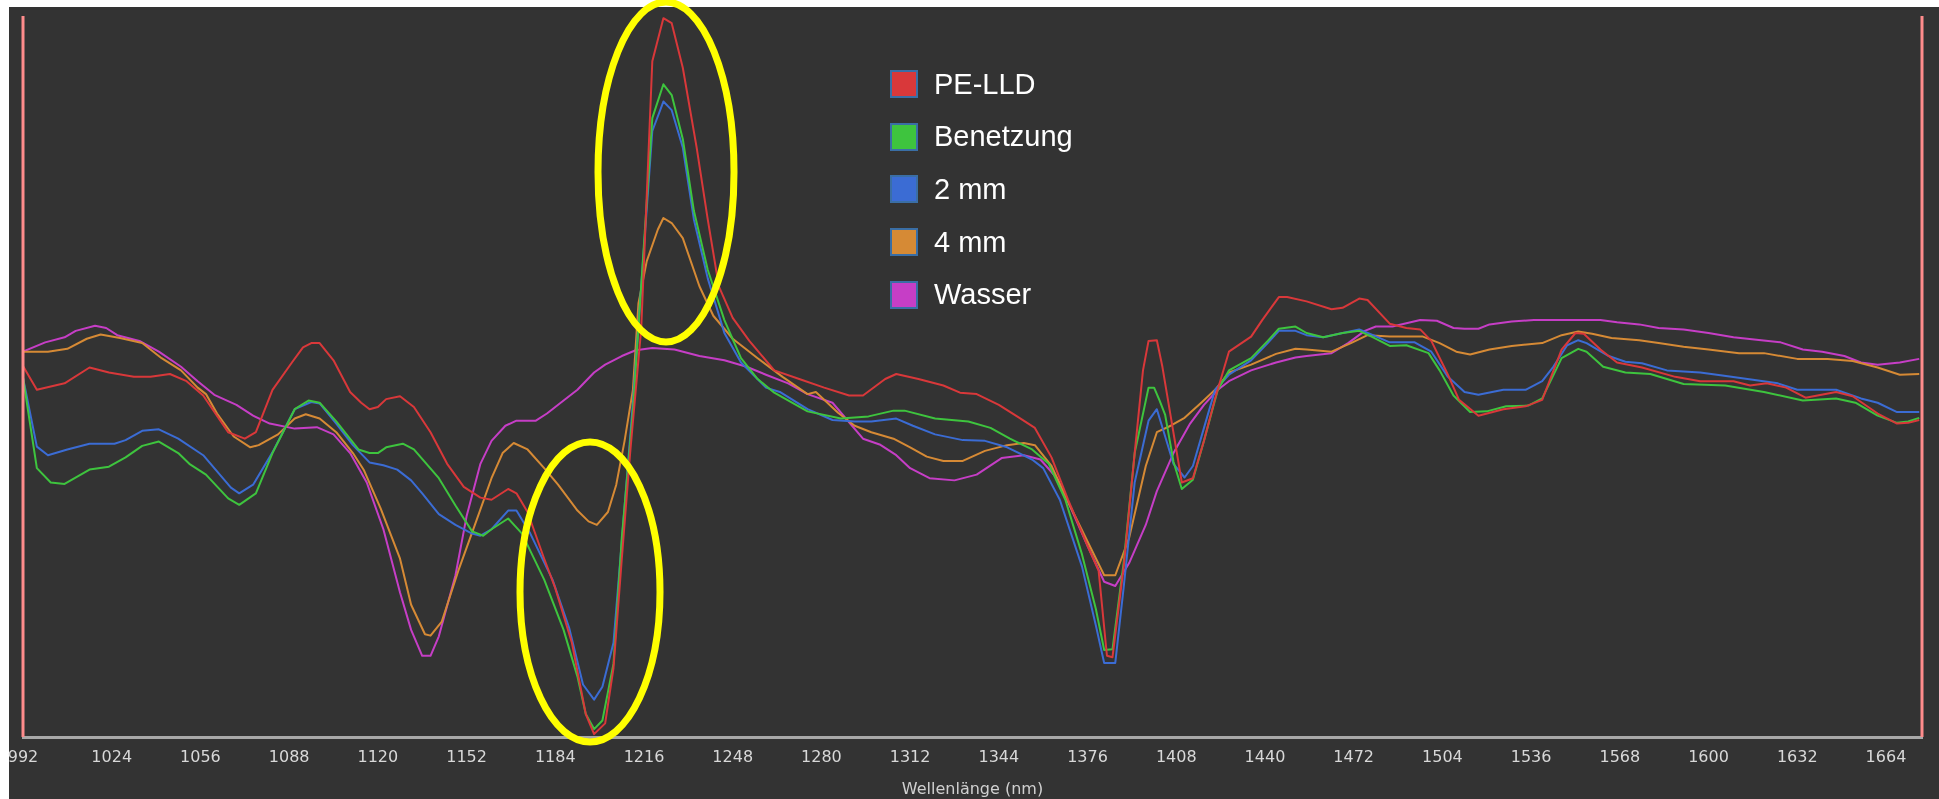  Describe the element at coordinates (1708, 756) in the screenshot. I see `x-tick-label: 1600` at that location.